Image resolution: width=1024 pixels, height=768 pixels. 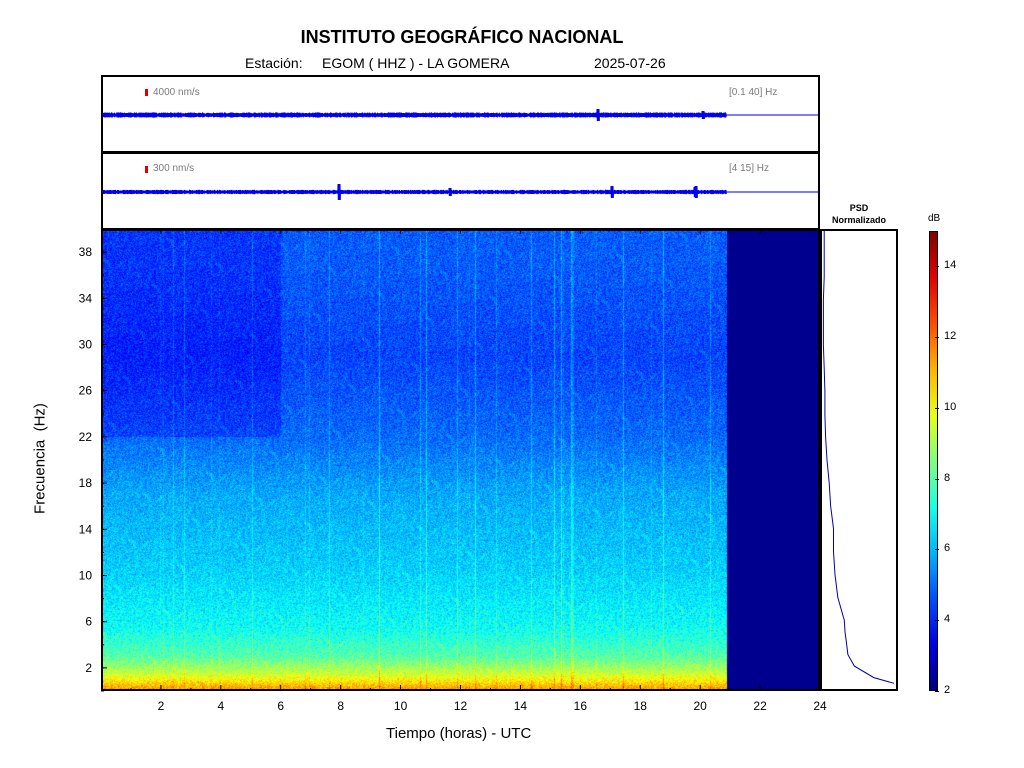 What do you see at coordinates (858, 220) in the screenshot?
I see `psd-subtitle: Normalizado` at bounding box center [858, 220].